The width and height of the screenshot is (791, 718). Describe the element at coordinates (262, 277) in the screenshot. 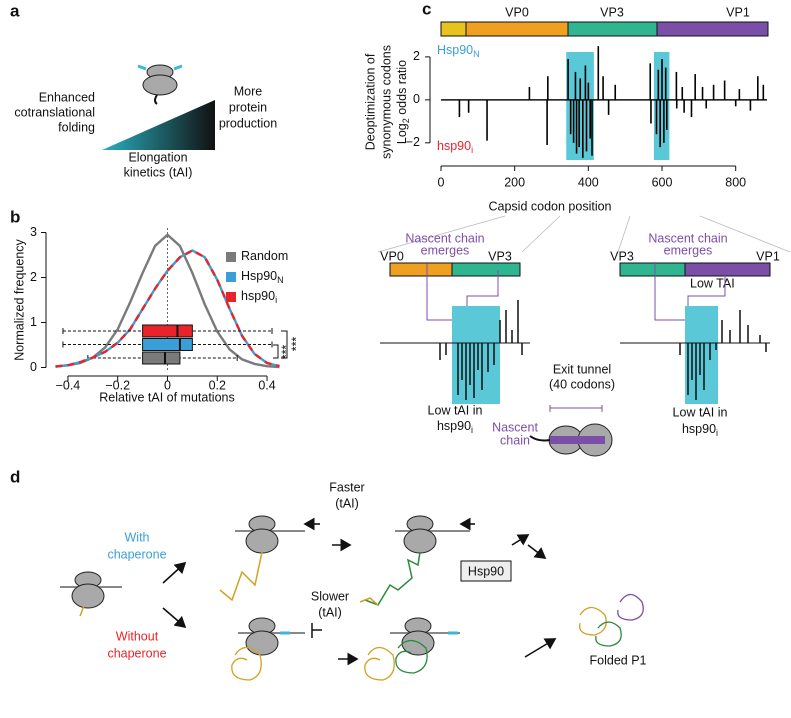

I see `legend-label: Hsp90N` at that location.